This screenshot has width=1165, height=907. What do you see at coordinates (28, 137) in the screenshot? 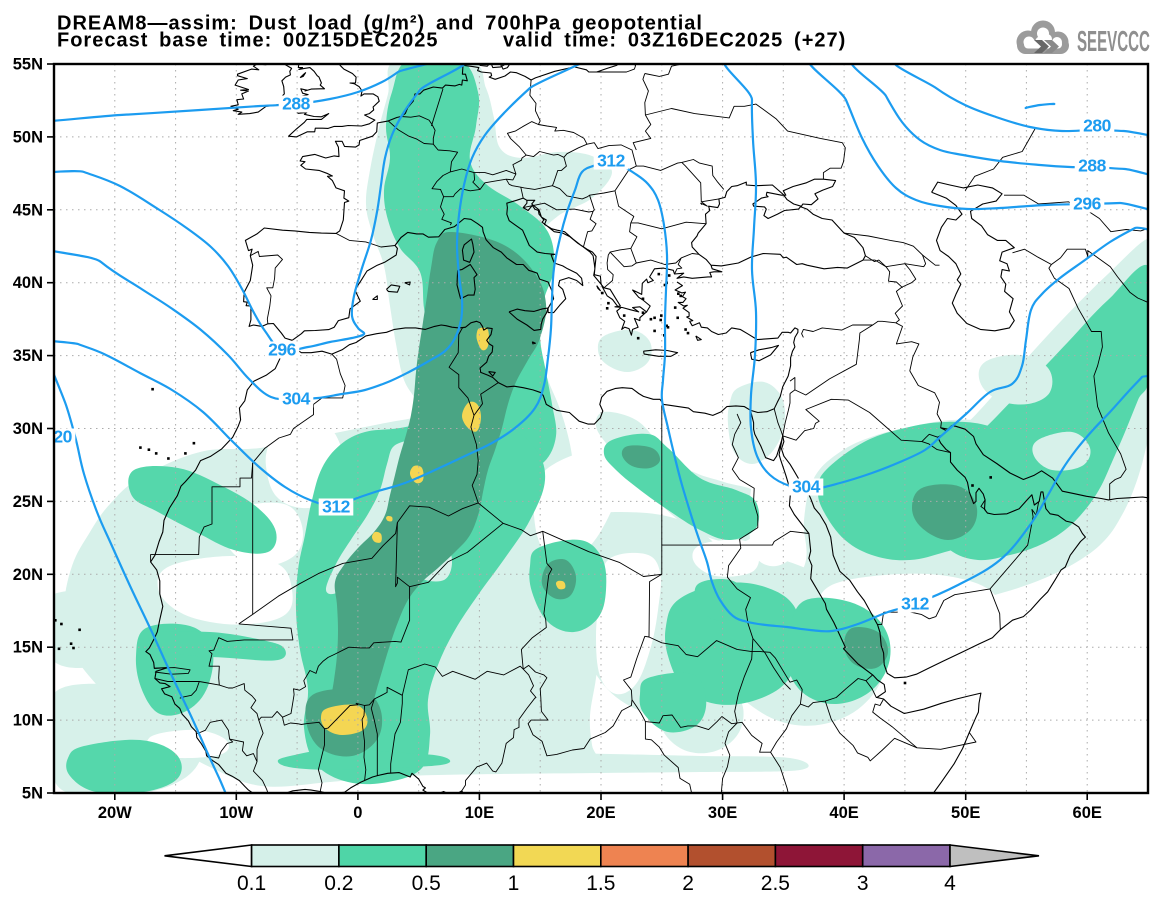
I see `svg-text: 50N` at bounding box center [28, 137].